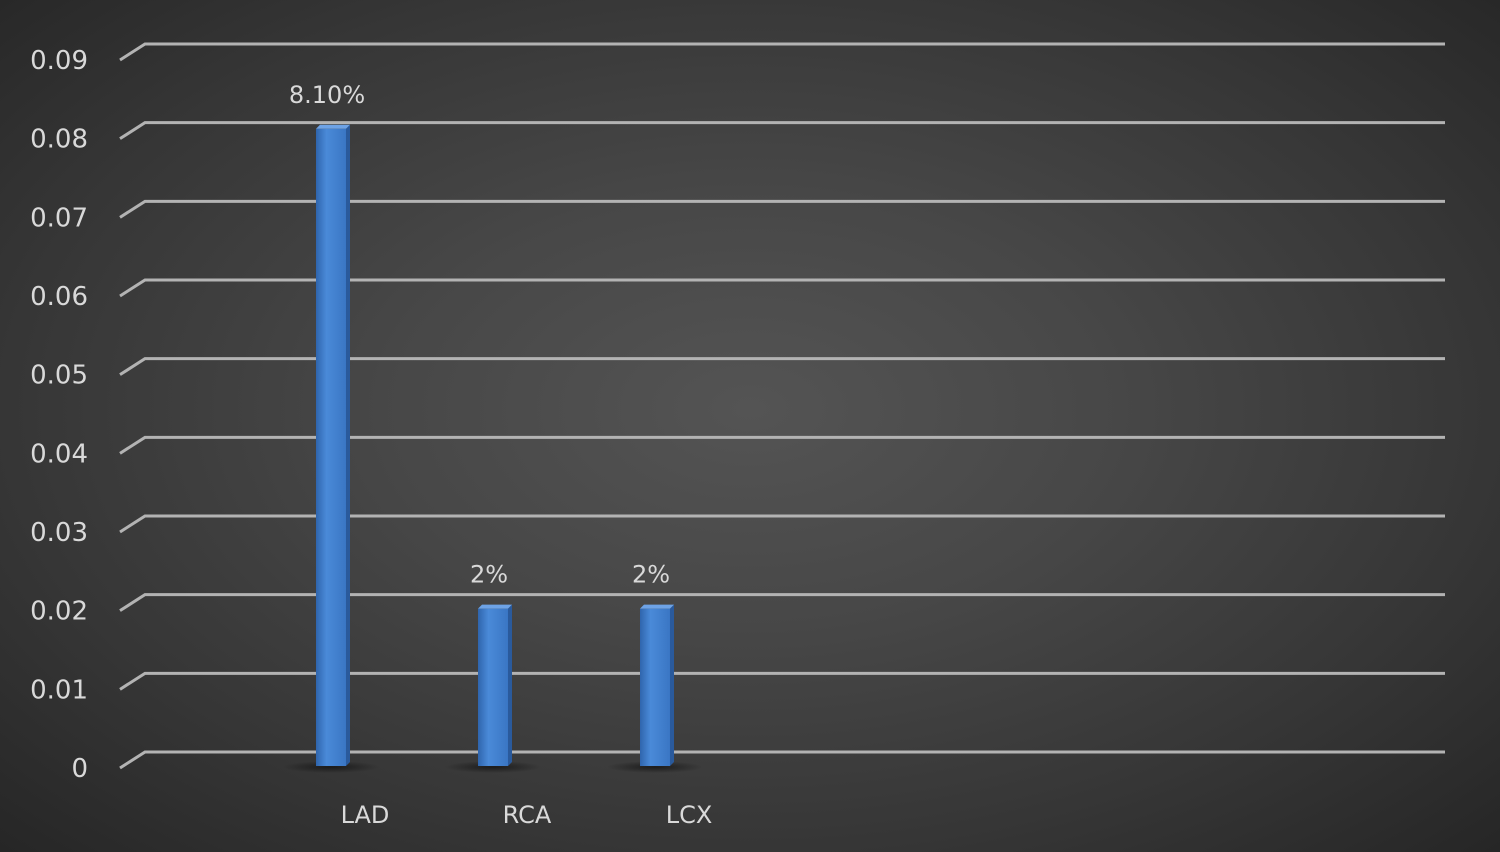 The image size is (1500, 852). Describe the element at coordinates (59, 218) in the screenshot. I see `y-tick-label: 0.07` at that location.